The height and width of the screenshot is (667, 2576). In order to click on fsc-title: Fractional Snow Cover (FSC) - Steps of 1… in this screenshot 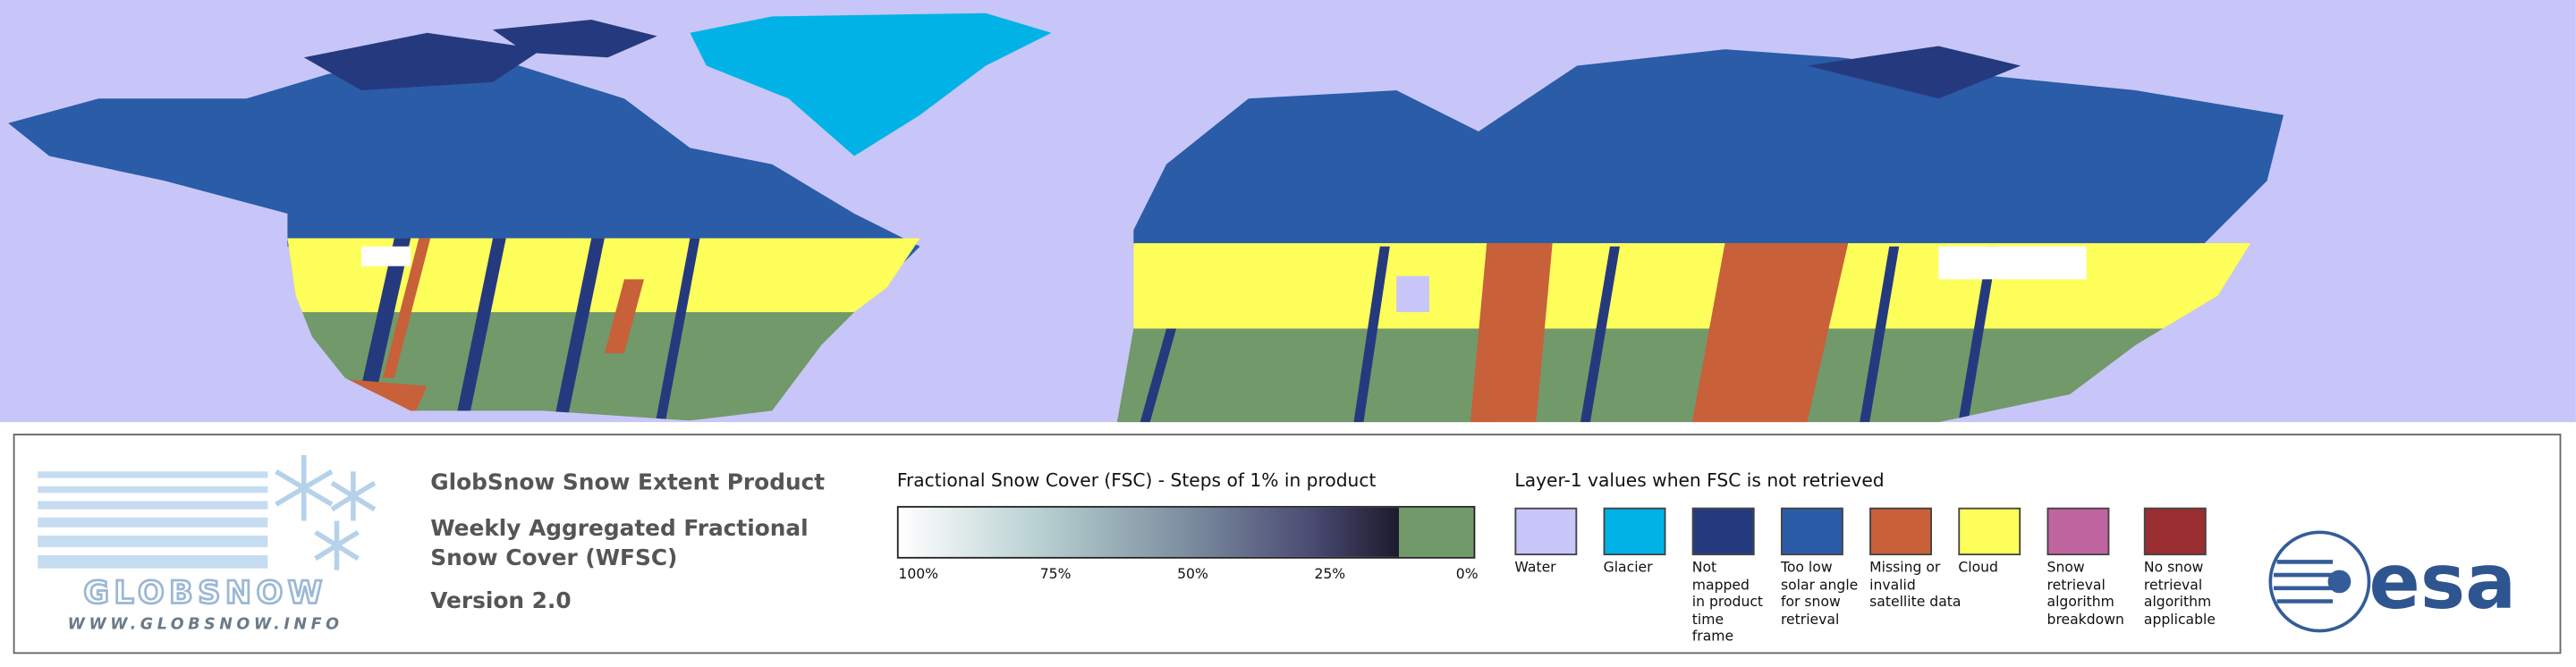, I will do `click(1136, 480)`.